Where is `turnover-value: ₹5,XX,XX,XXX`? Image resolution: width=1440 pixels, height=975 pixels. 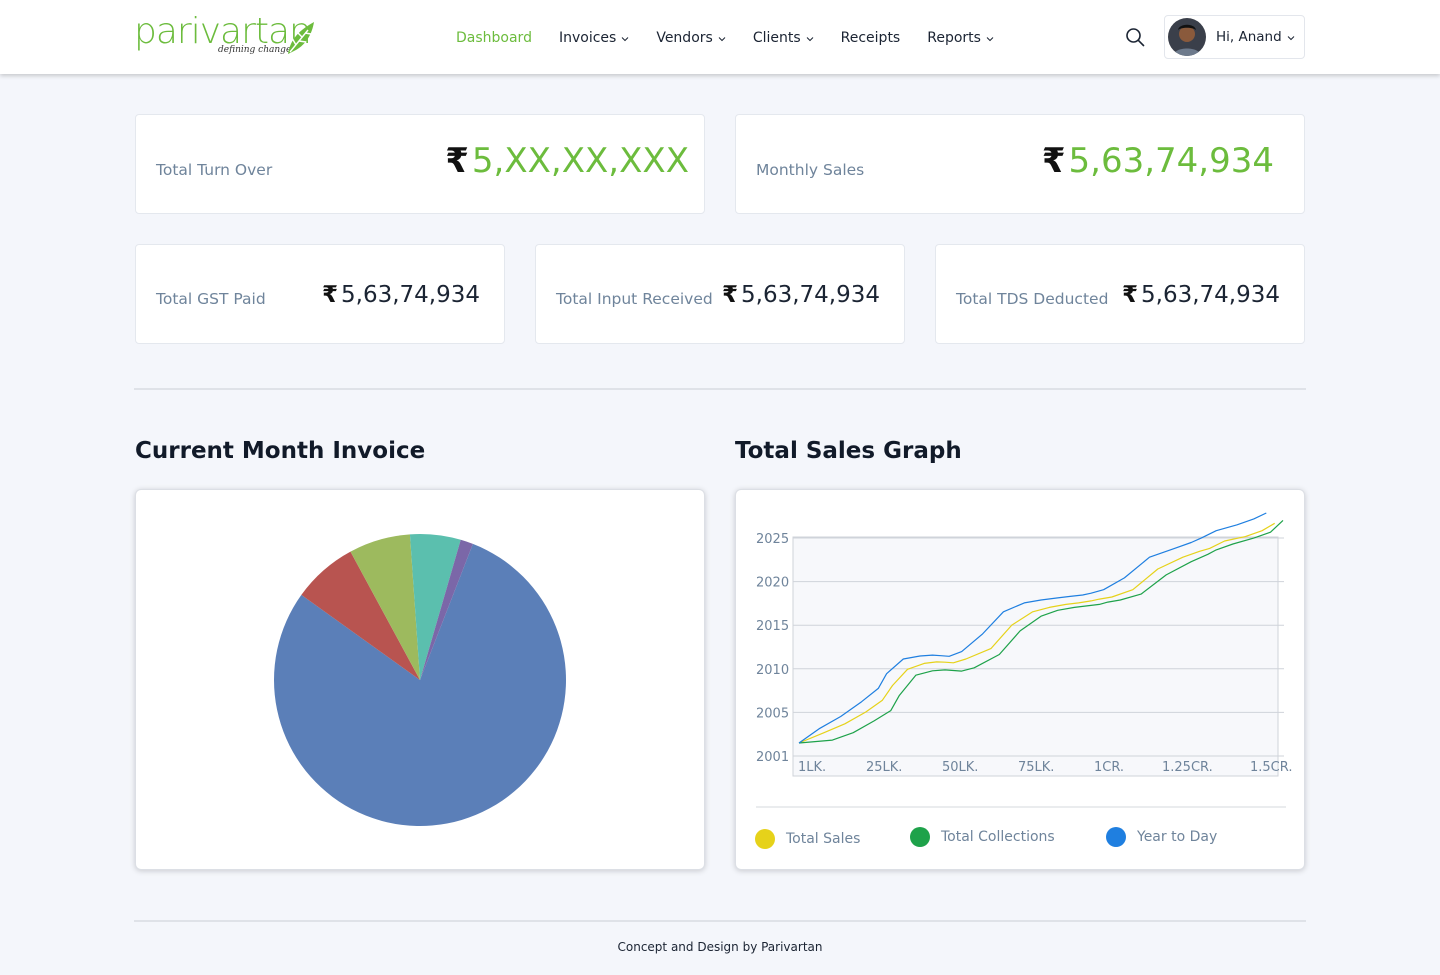 turnover-value: ₹5,XX,XX,XXX is located at coordinates (567, 161).